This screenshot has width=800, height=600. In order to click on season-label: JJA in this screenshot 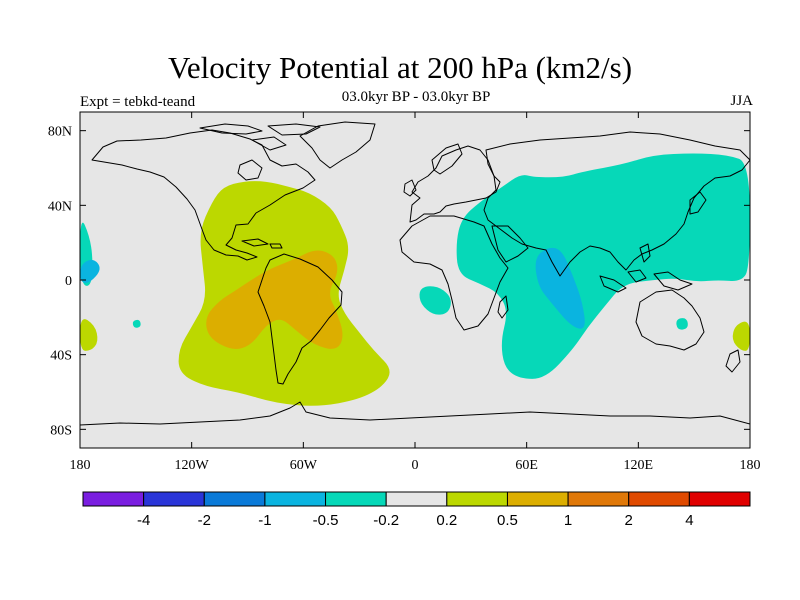, I will do `click(741, 101)`.